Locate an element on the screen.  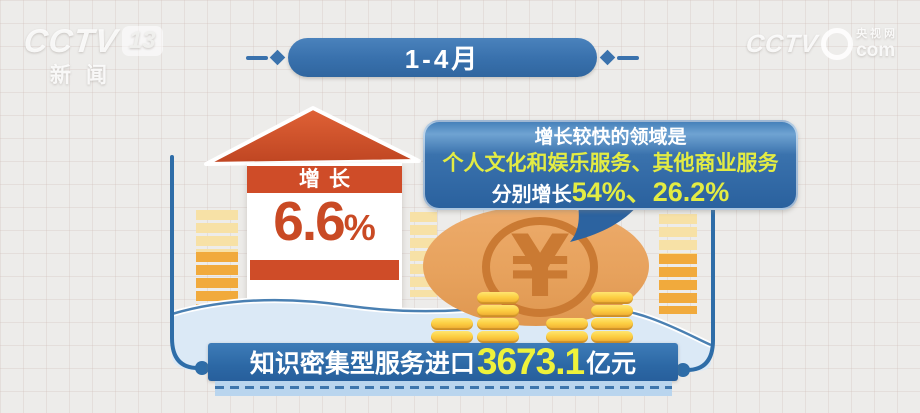
cctv-globe-icon is located at coordinates (837, 44).